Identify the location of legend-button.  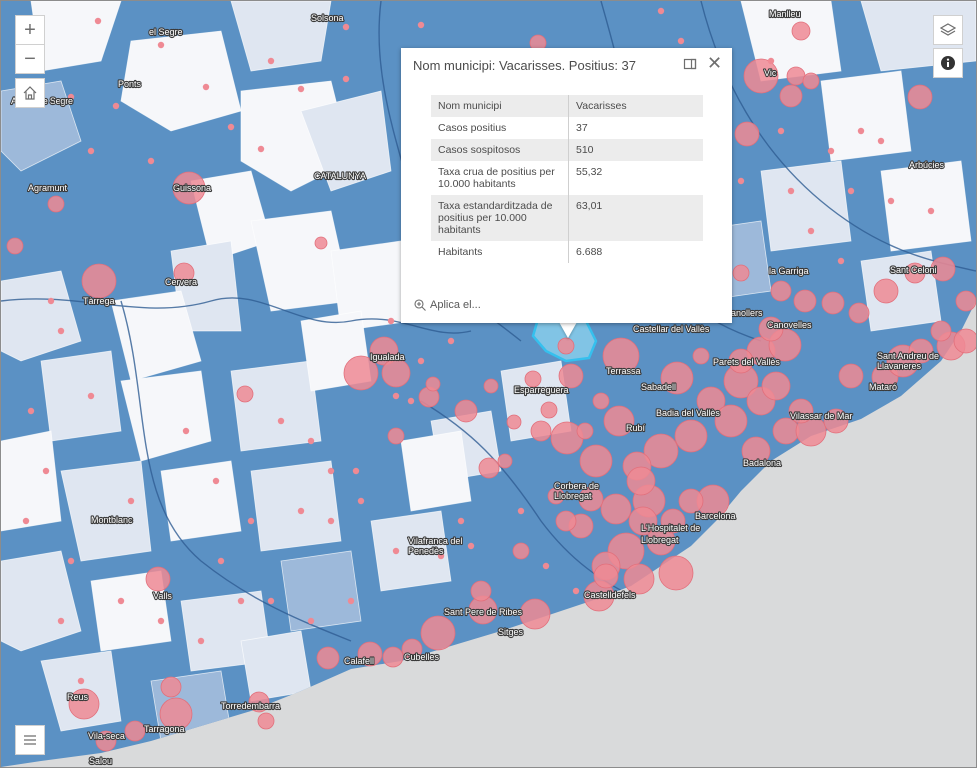
(30, 740).